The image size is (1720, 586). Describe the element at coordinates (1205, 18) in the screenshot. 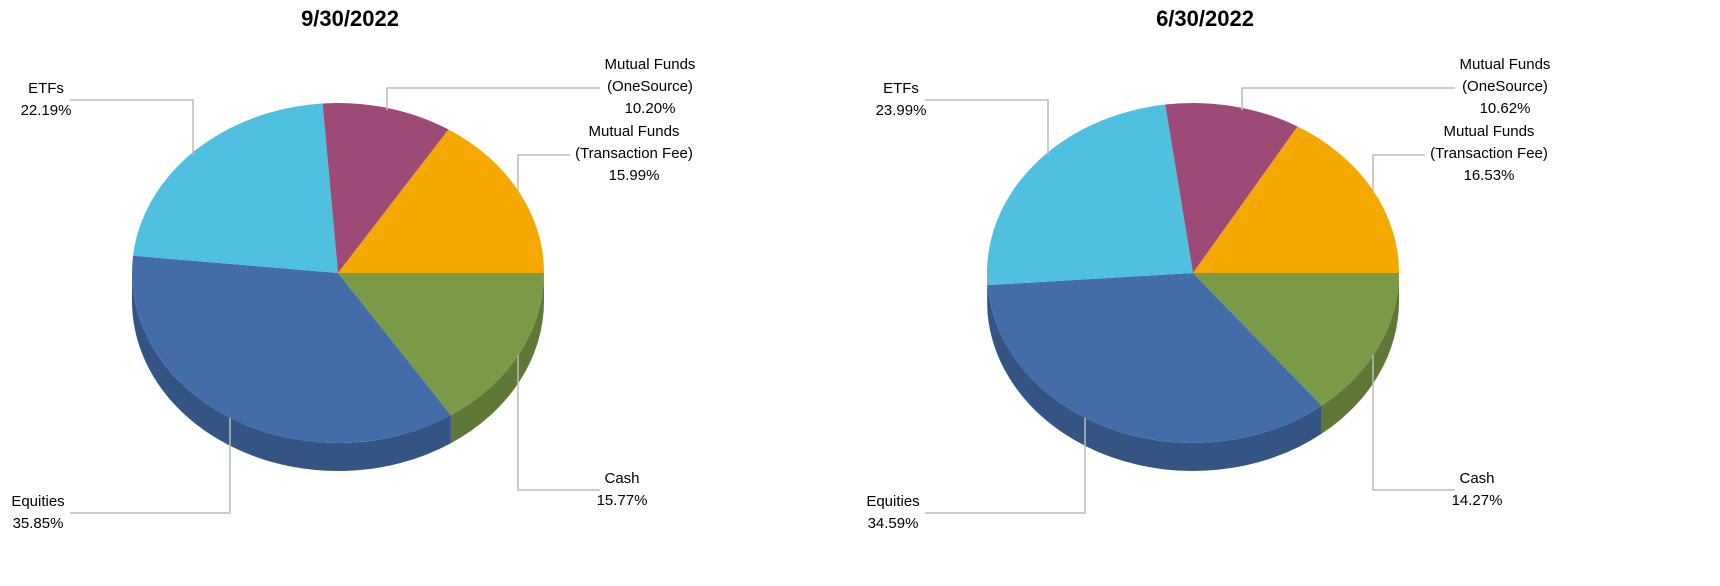

I see `chart-title: 6/30/2022` at that location.